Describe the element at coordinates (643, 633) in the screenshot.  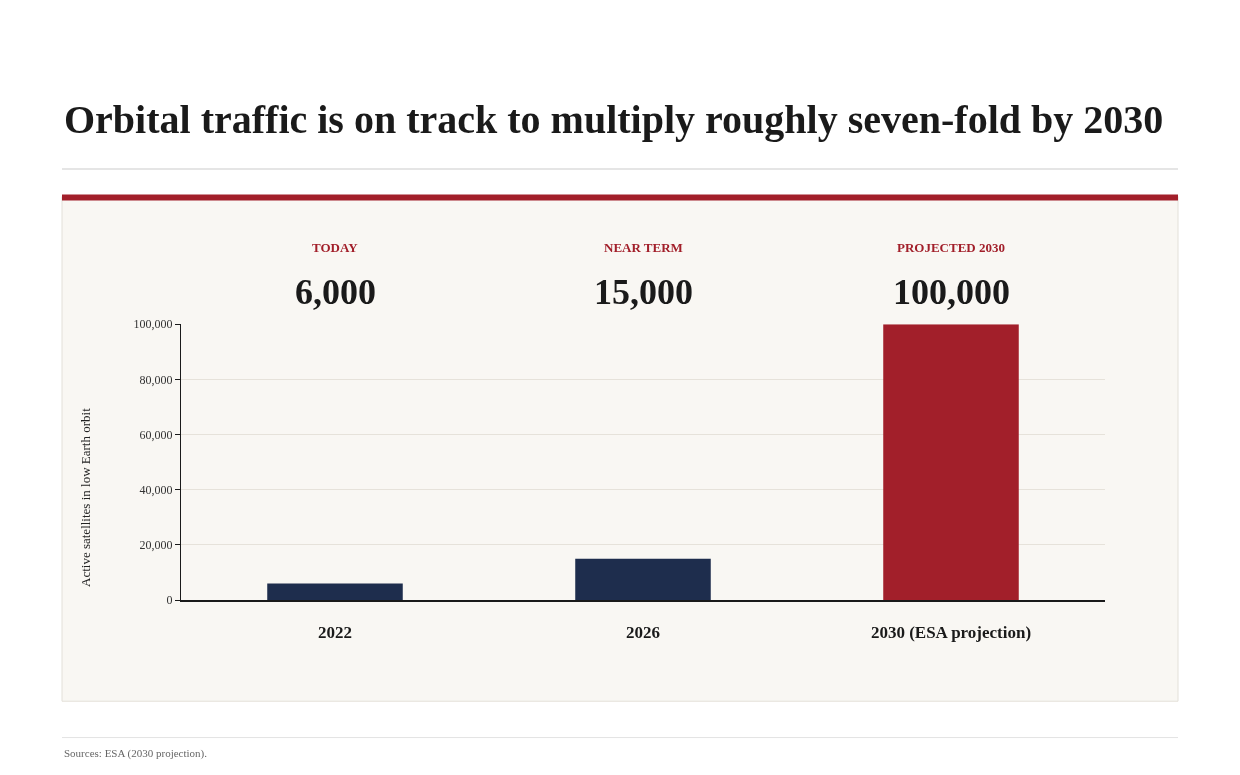
I see `x-tick-label: 2026` at that location.